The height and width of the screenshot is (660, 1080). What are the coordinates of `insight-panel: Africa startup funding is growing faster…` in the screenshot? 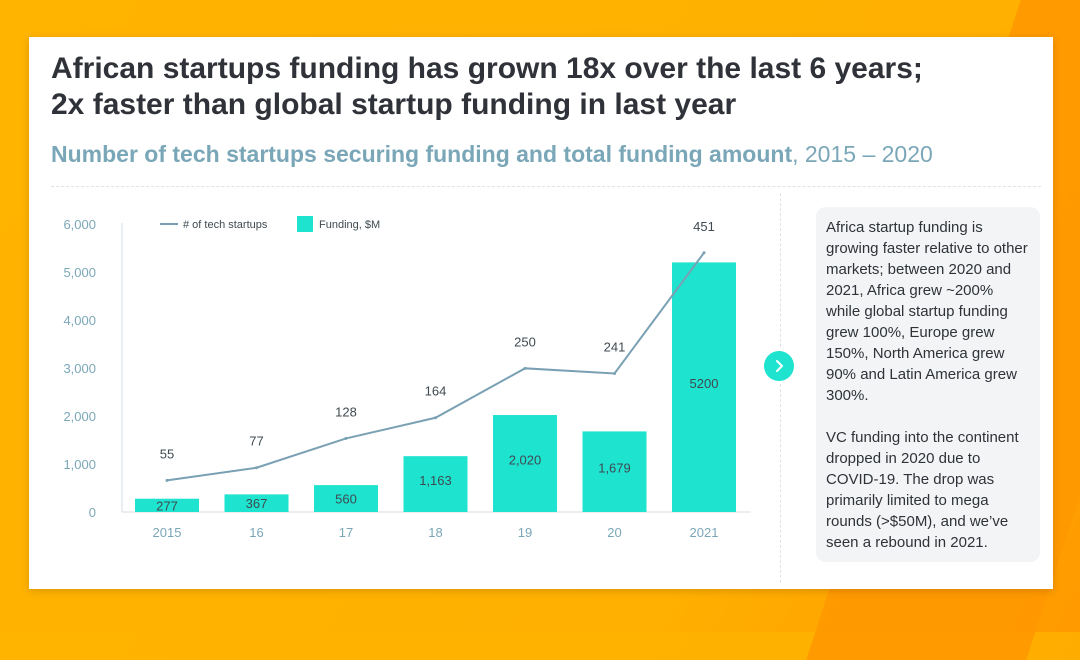 It's located at (928, 384).